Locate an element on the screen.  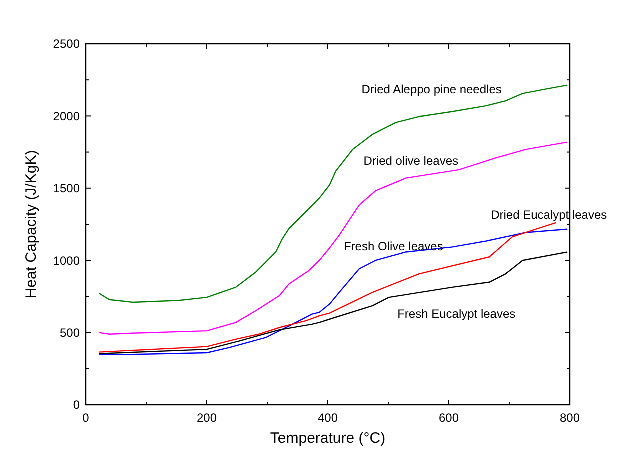
series-label: Fresh Olive leaves is located at coordinates (394, 247).